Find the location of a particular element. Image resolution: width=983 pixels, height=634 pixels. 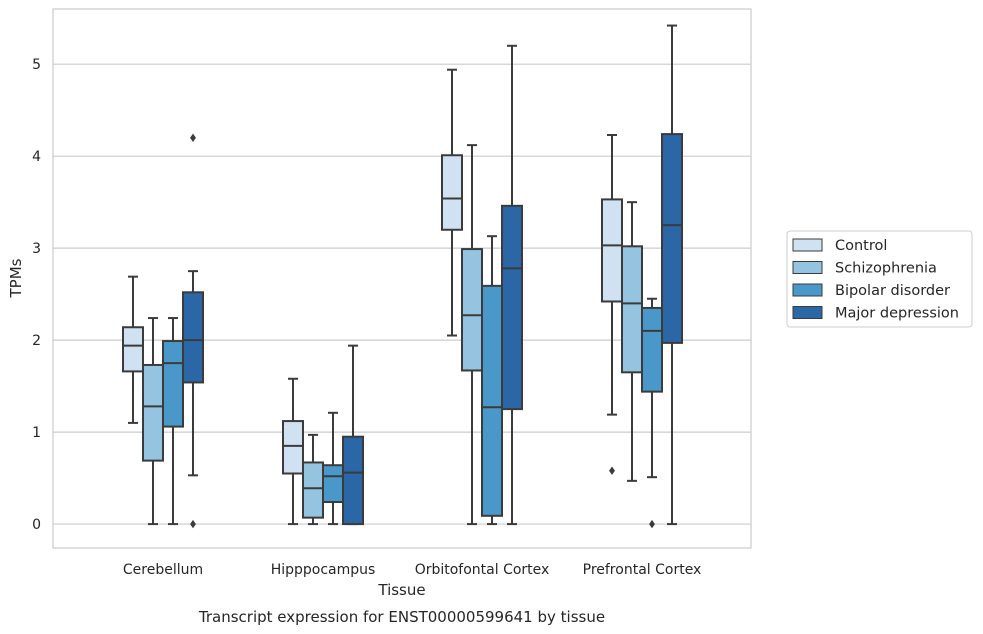

y-tick-label: 0 is located at coordinates (36, 525).